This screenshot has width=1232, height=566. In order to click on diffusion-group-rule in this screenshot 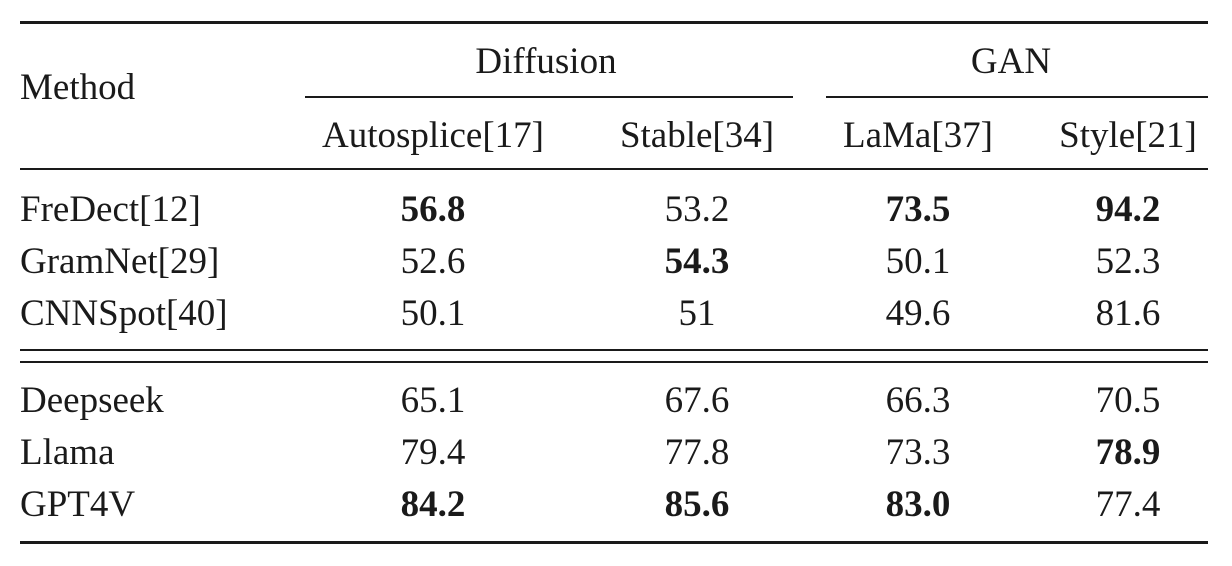, I will do `click(549, 97)`.